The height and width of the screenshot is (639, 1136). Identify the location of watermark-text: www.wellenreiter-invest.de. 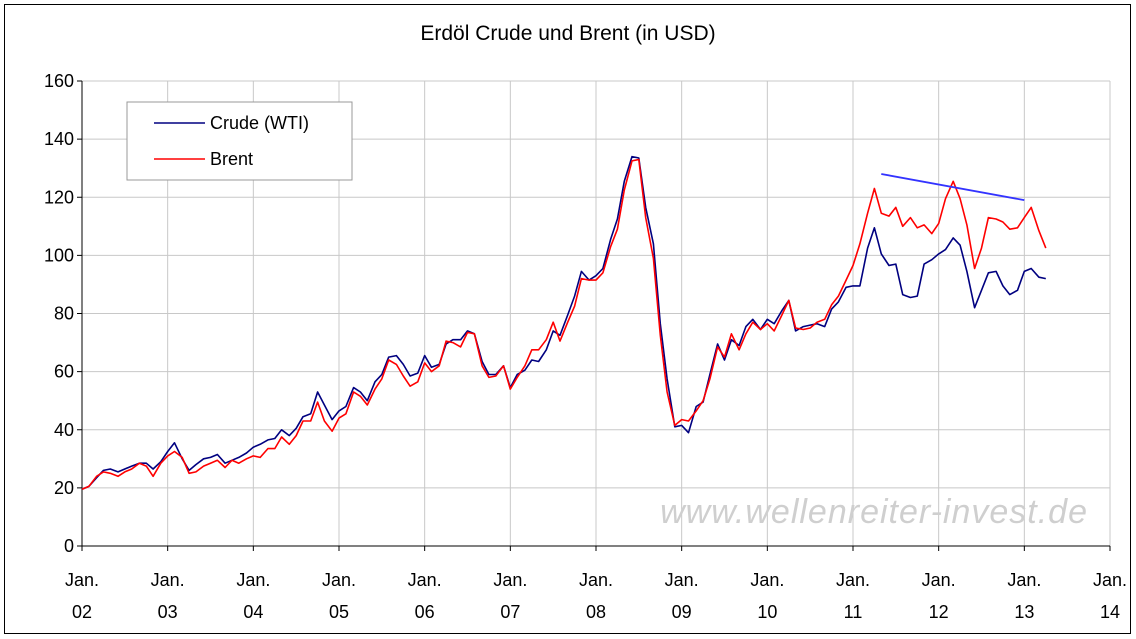
(874, 512).